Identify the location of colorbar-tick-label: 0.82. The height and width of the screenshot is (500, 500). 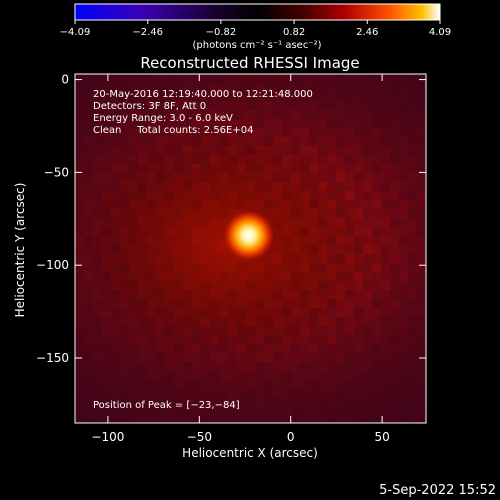
(294, 32).